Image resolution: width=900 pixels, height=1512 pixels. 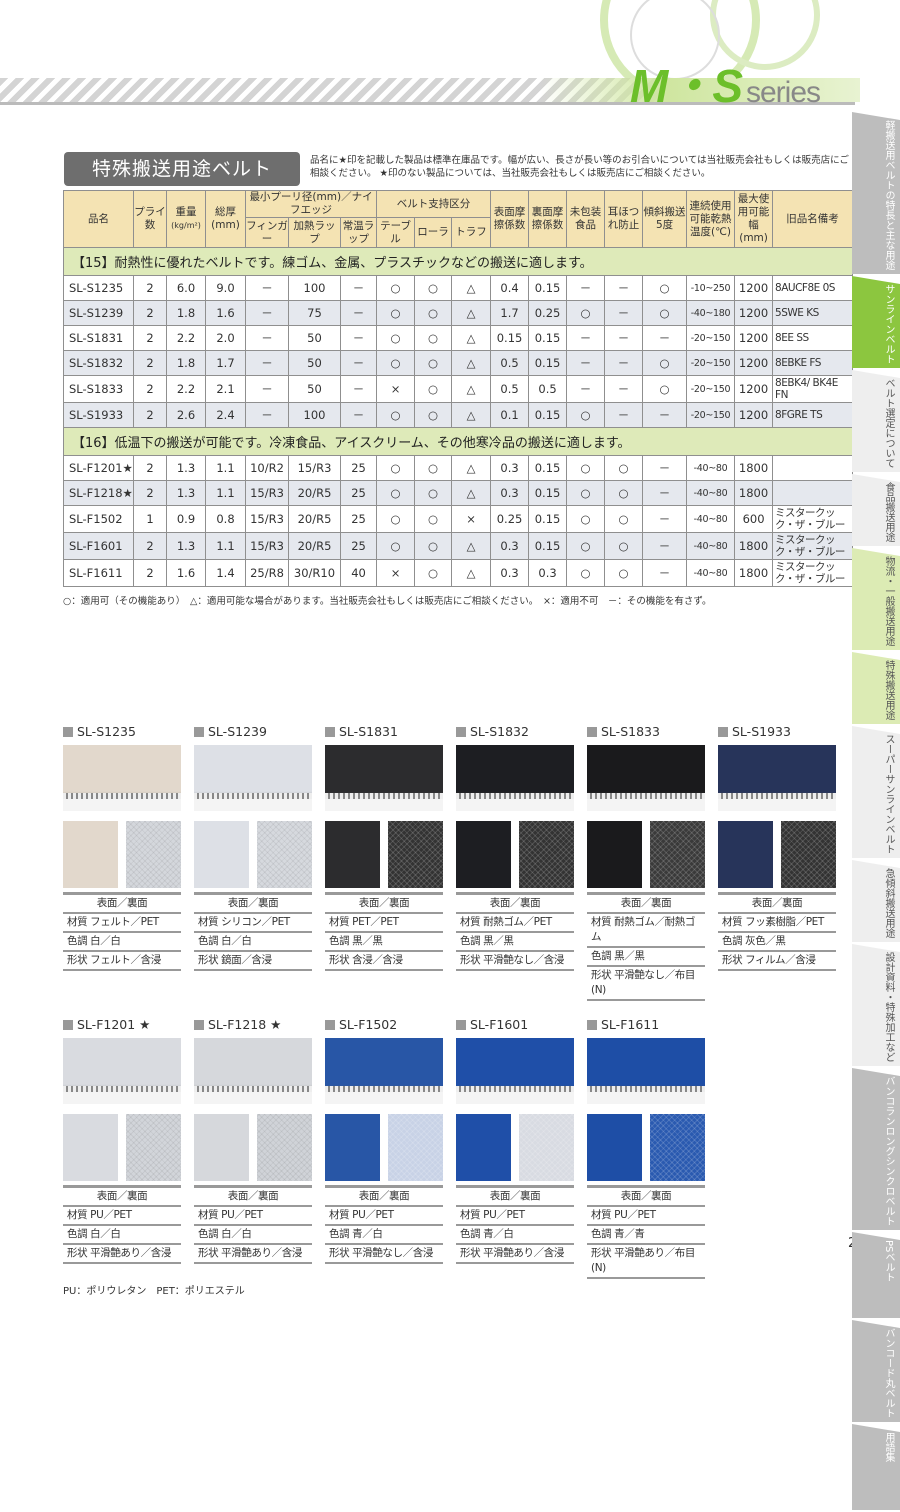 What do you see at coordinates (876, 322) in the screenshot?
I see `sidenav-tab: サンラインベルト` at bounding box center [876, 322].